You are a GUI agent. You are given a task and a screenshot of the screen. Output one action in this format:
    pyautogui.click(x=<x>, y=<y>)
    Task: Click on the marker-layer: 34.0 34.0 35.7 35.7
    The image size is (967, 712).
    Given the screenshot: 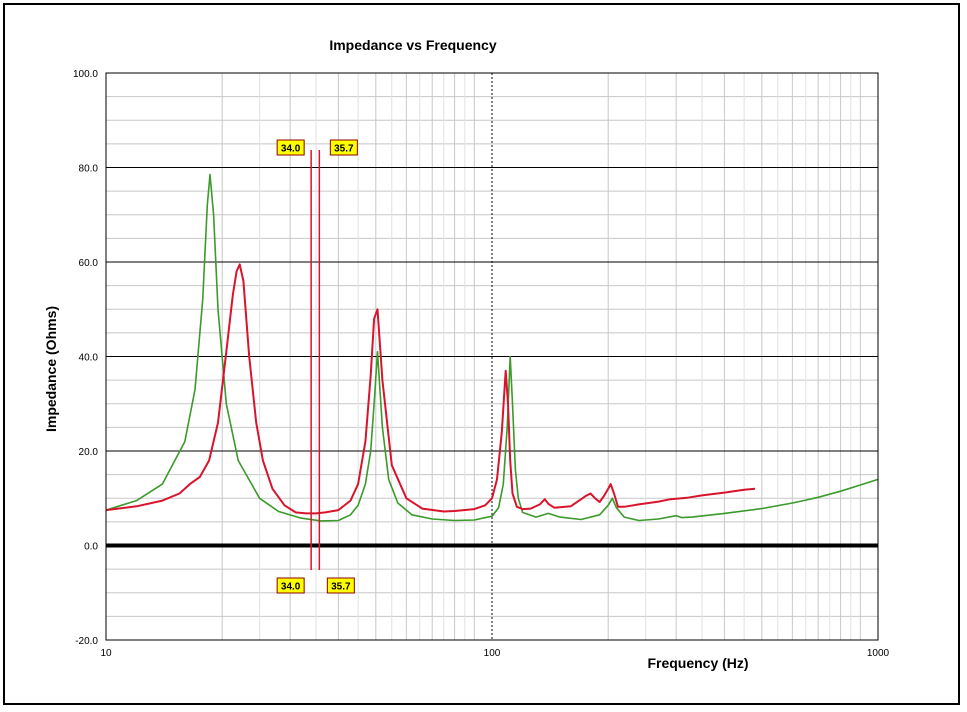 What is the action you would take?
    pyautogui.click(x=317, y=366)
    